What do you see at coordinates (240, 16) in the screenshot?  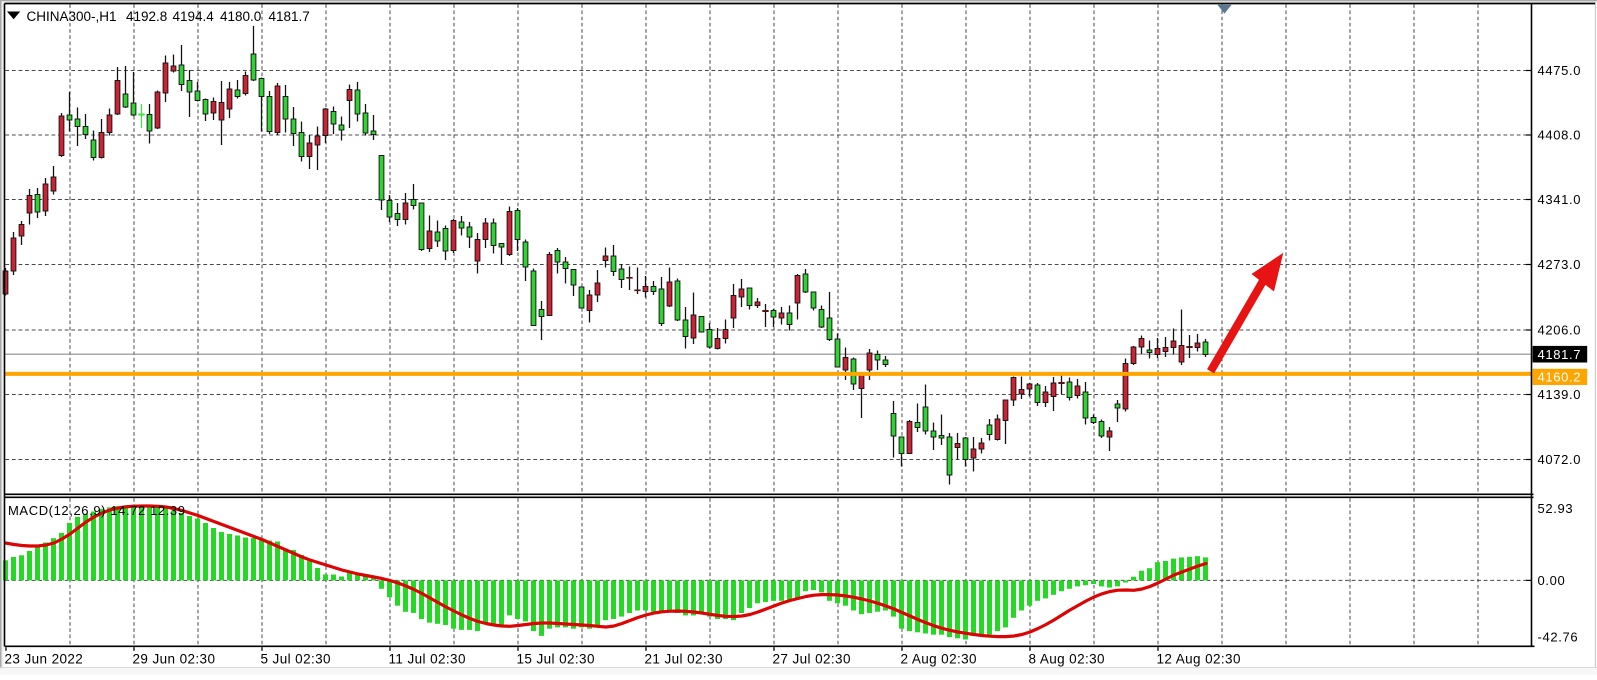 I see `svg-text: 4180.0` at bounding box center [240, 16].